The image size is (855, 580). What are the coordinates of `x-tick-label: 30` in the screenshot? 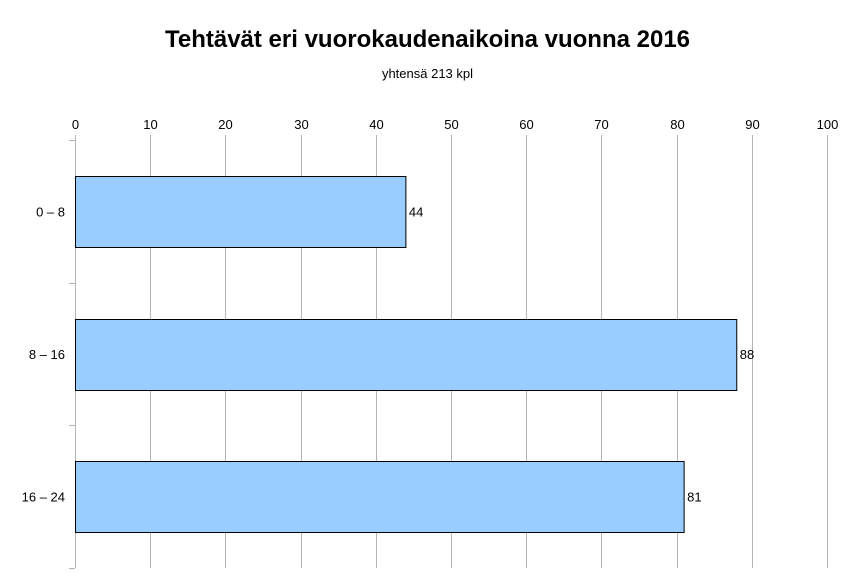 It's located at (301, 124).